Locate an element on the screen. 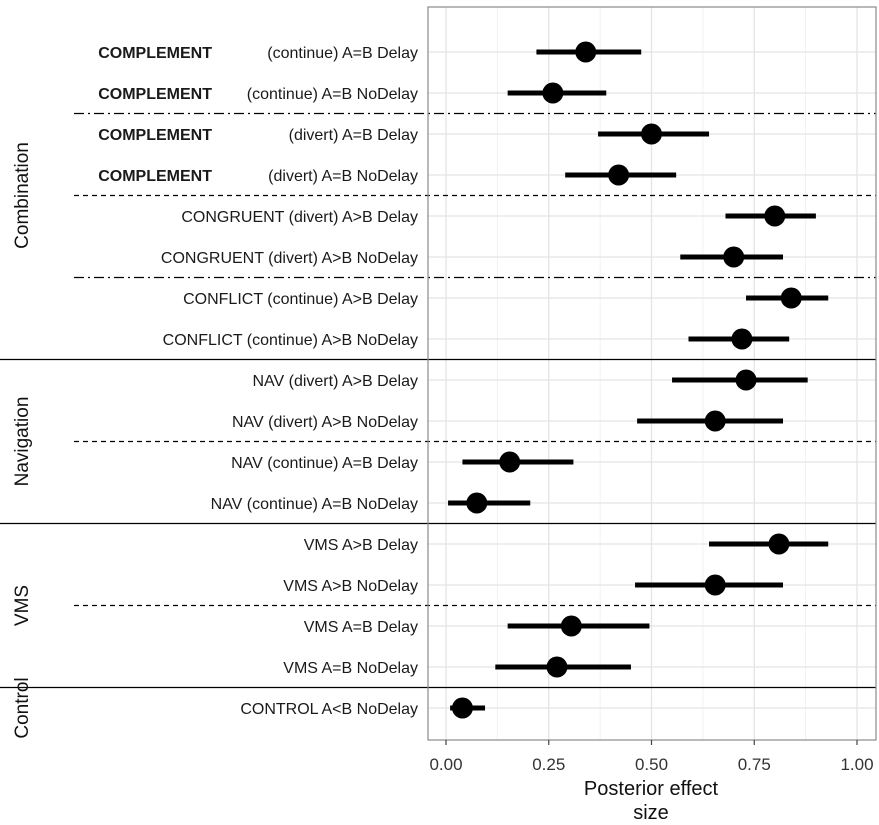  row-label-13: VMS A>B NoDelay is located at coordinates (350, 586).